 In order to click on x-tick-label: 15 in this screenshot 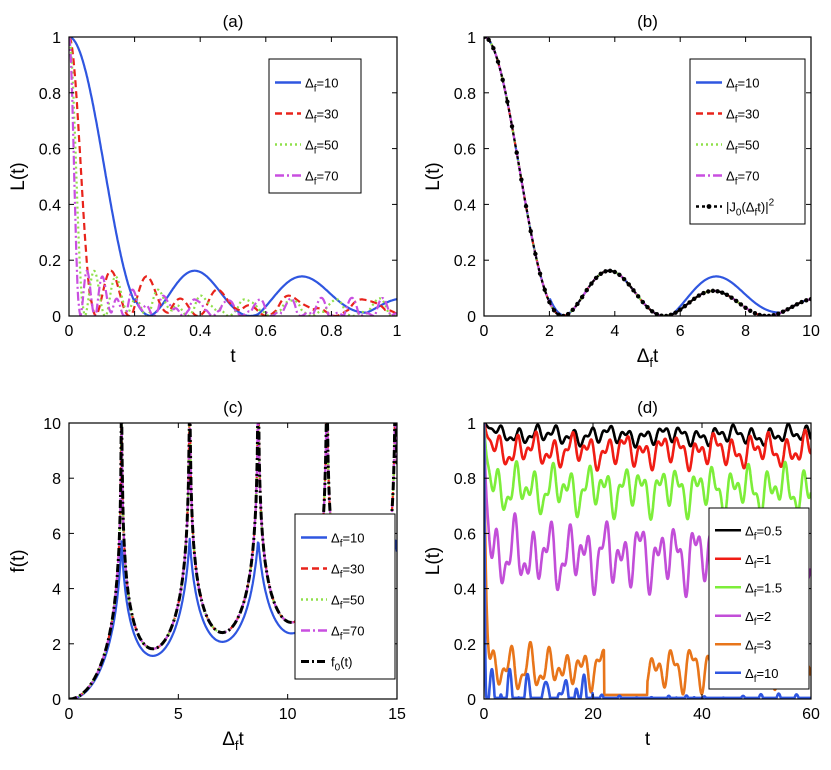, I will do `click(397, 714)`.